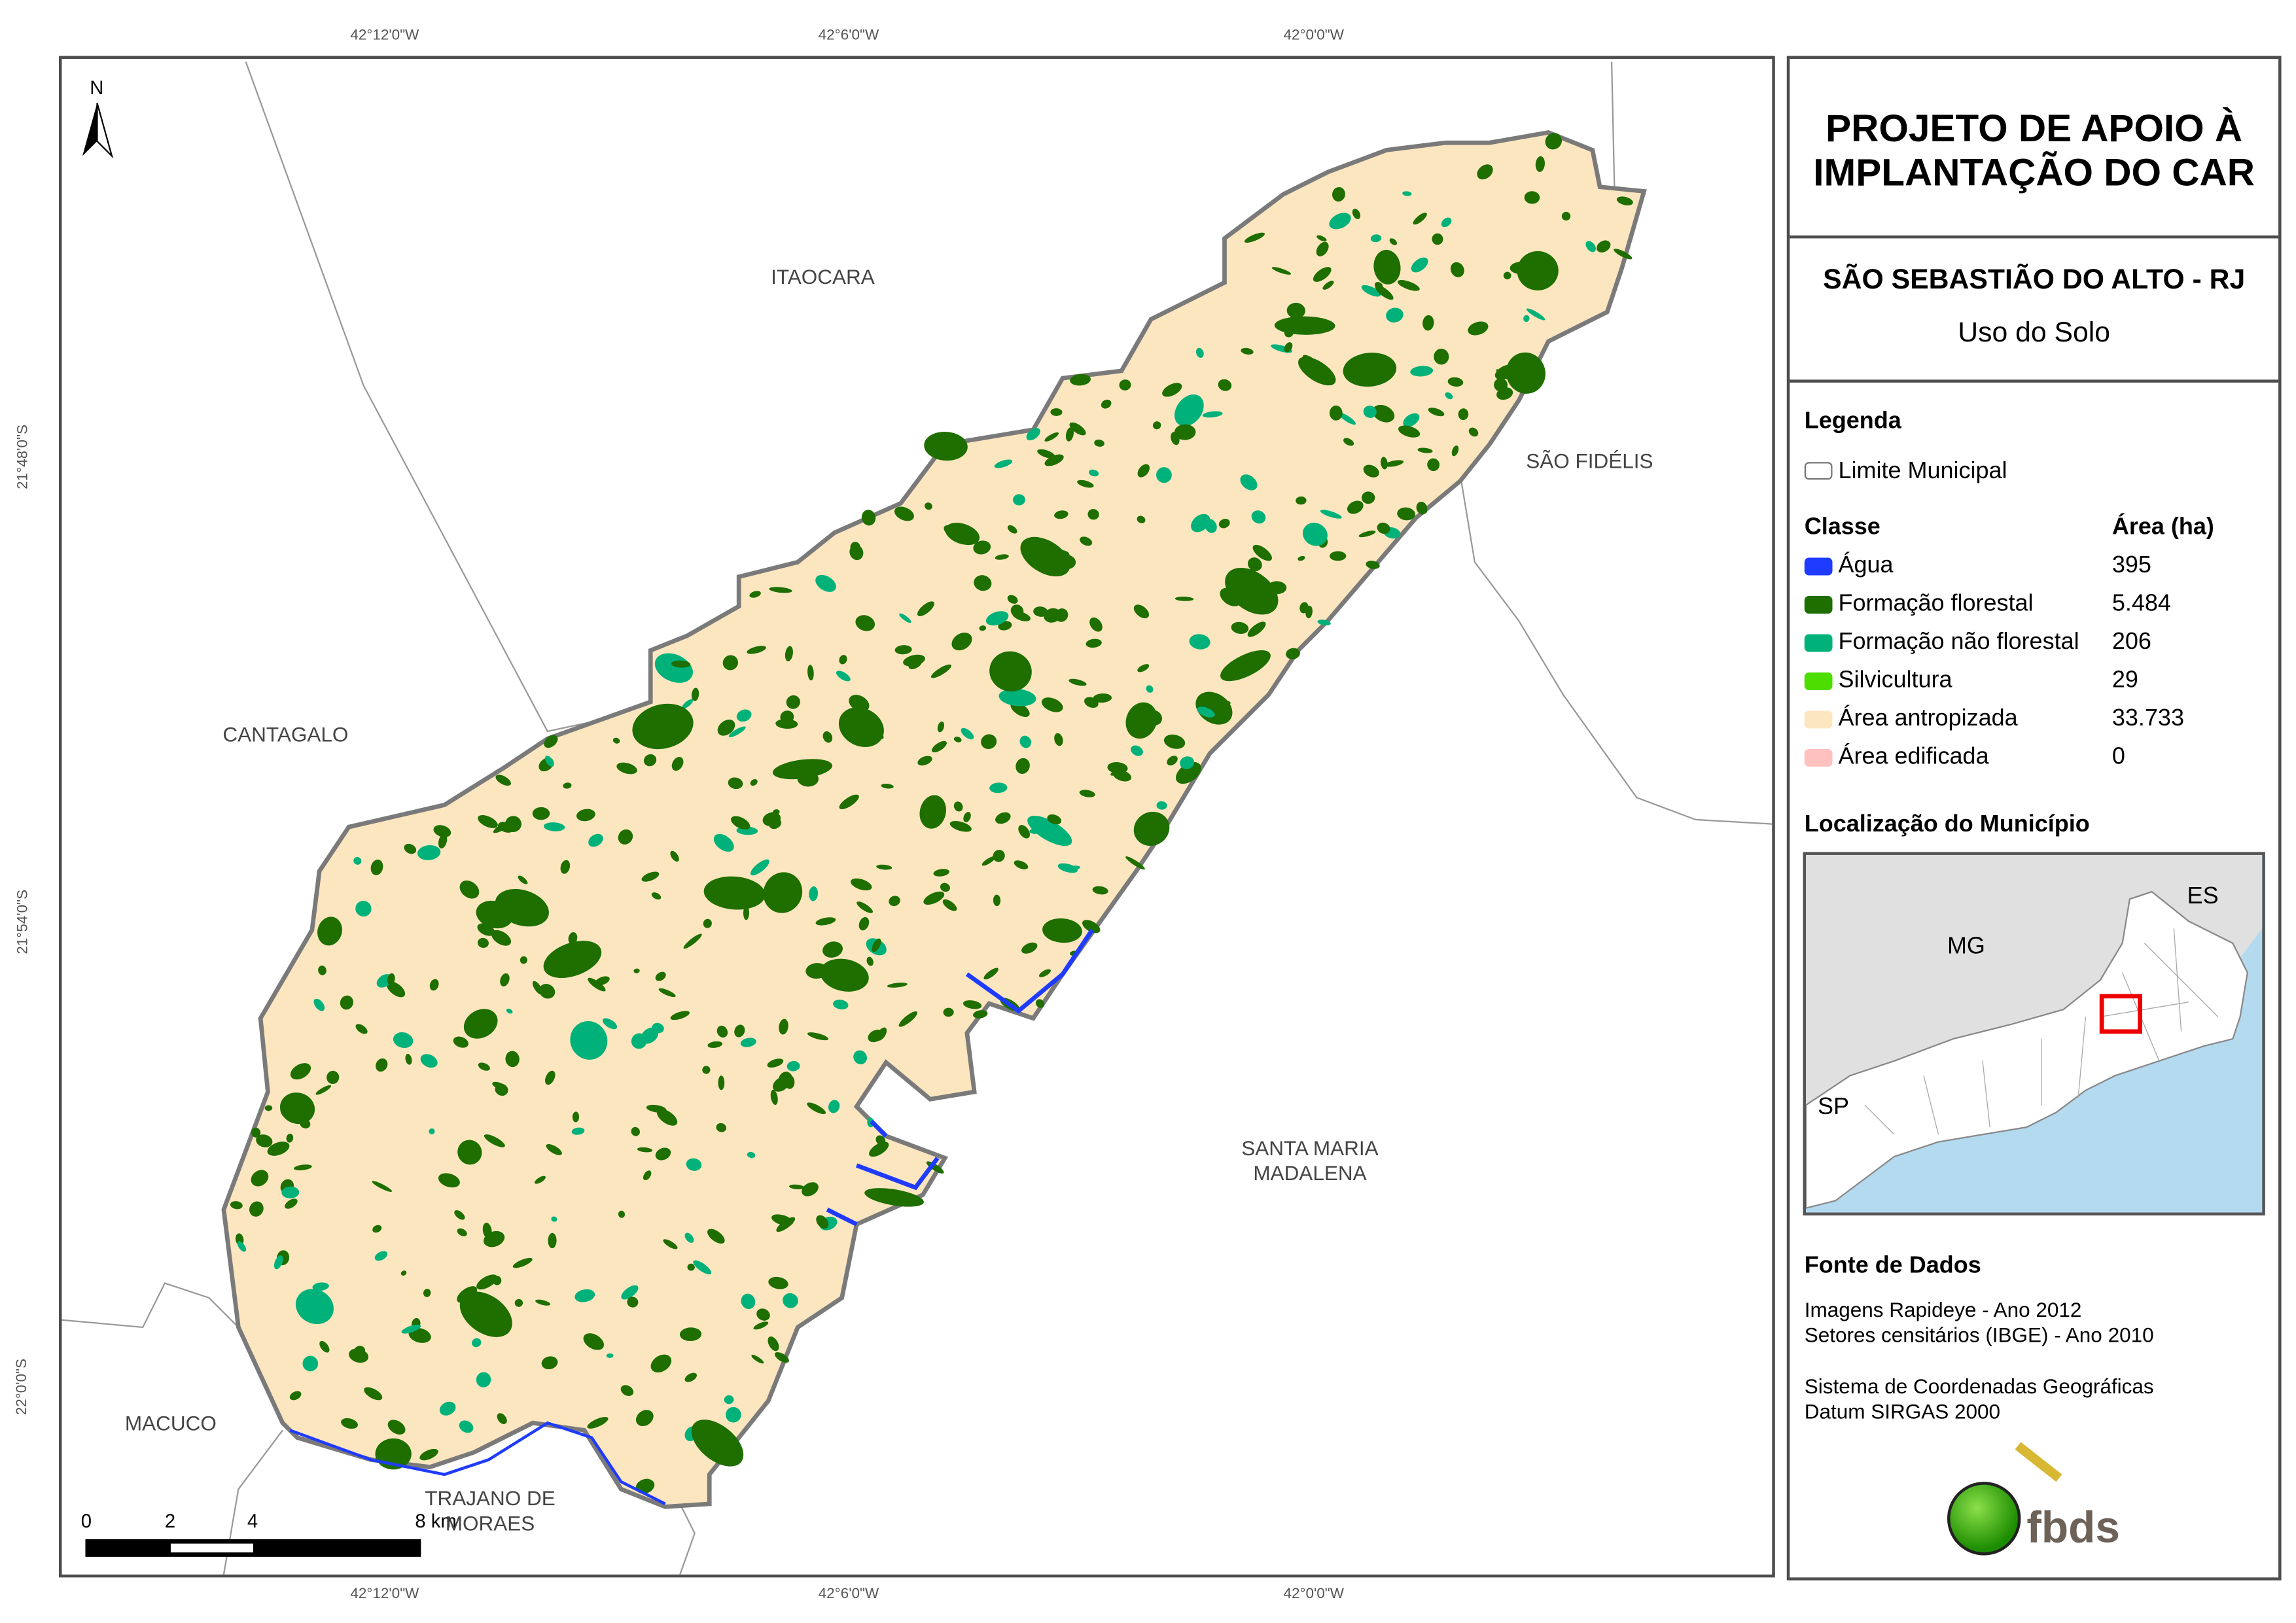 This screenshot has height=1623, width=2296. Describe the element at coordinates (478, 1463) in the screenshot. I see `river-water-south` at that location.